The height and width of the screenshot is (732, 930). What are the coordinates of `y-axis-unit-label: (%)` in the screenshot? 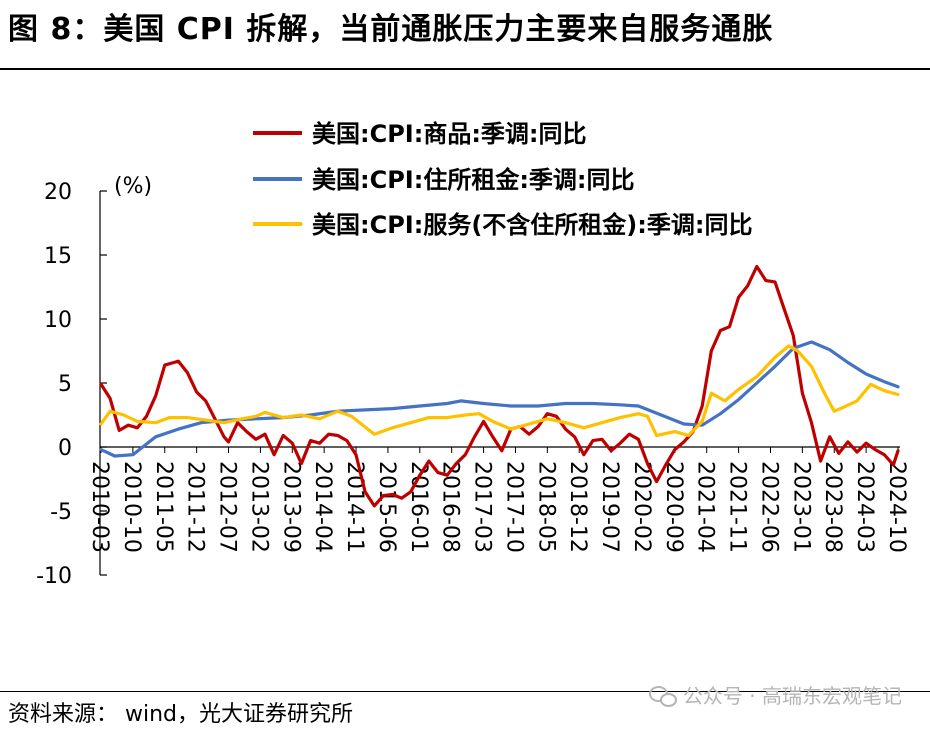 It's located at (133, 186).